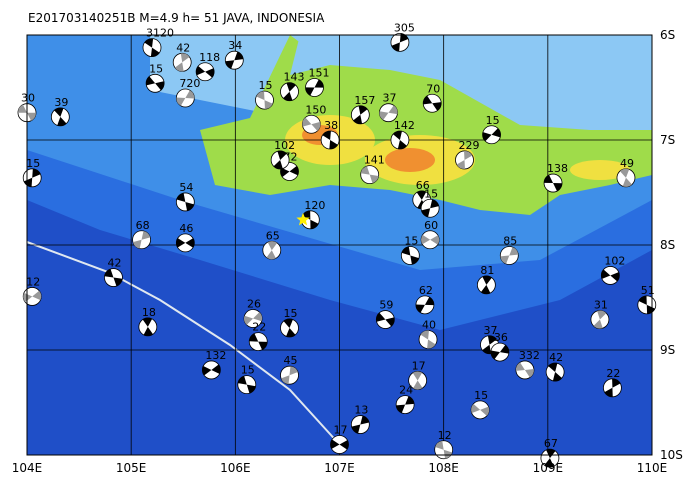 The height and width of the screenshot is (485, 697). Describe the element at coordinates (189, 83) in the screenshot. I see `depth-label: 720` at that location.